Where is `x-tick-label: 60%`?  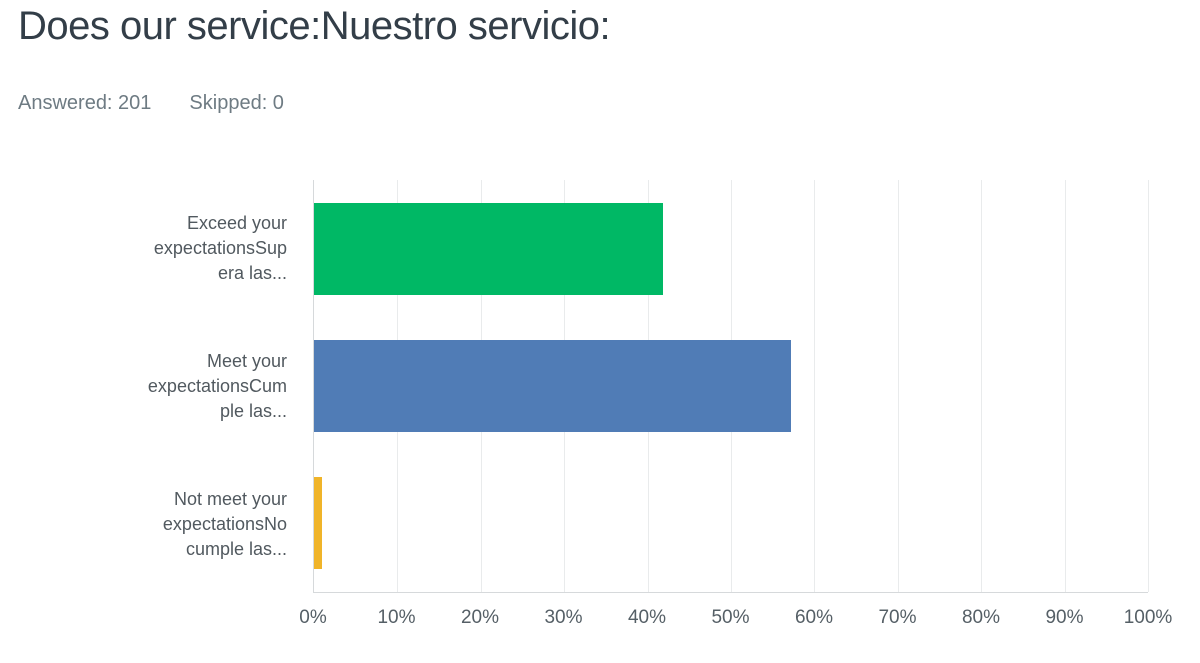 x-tick-label: 60% is located at coordinates (814, 617).